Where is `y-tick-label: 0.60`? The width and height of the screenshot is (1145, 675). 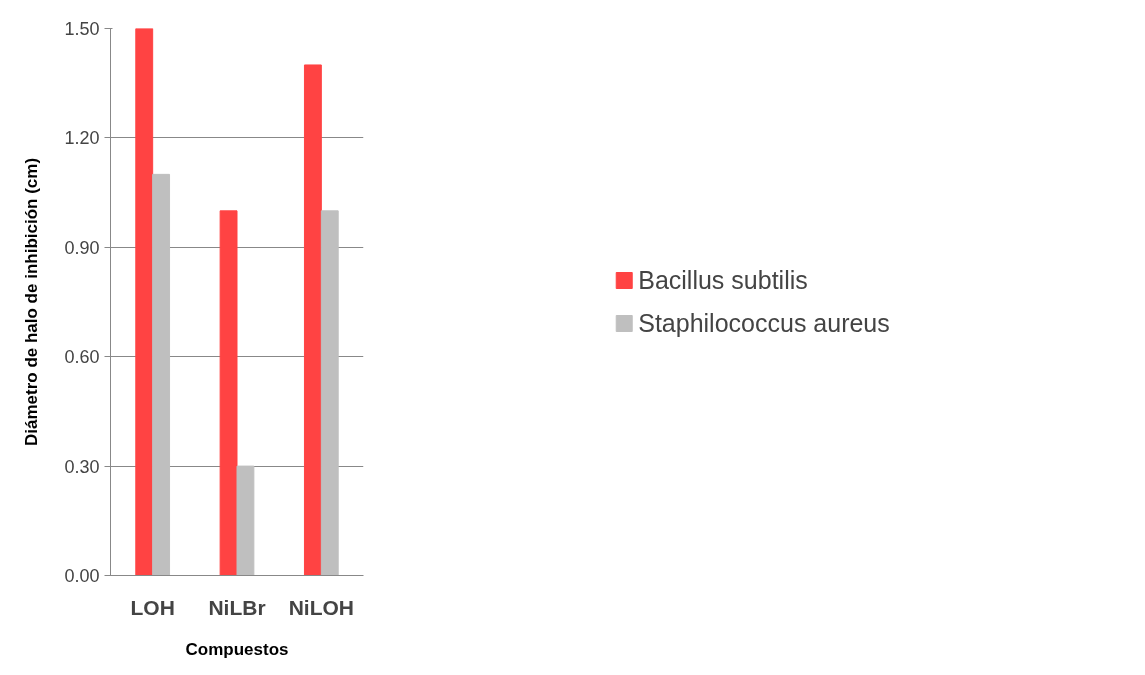
y-tick-label: 0.60 is located at coordinates (82, 357).